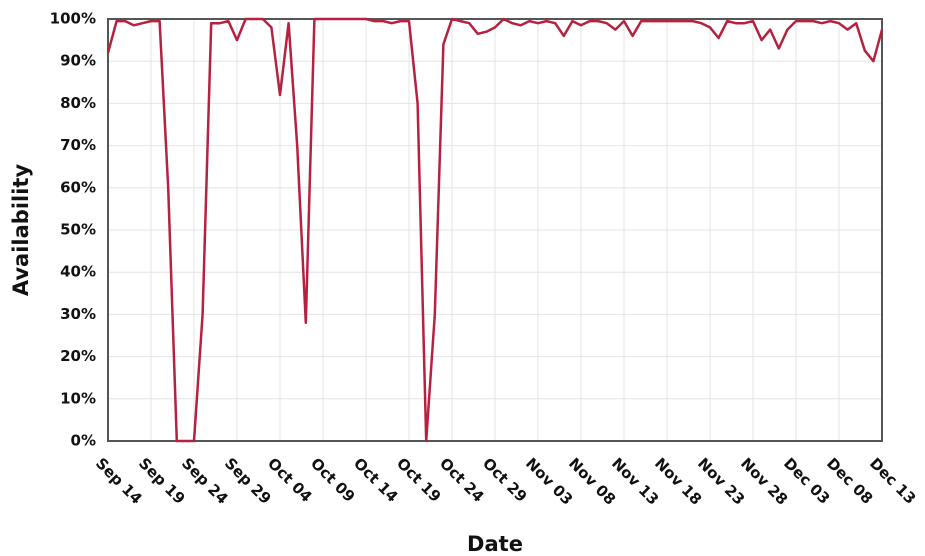  What do you see at coordinates (806, 480) in the screenshot?
I see `x-tick-label: Dec 03` at bounding box center [806, 480].